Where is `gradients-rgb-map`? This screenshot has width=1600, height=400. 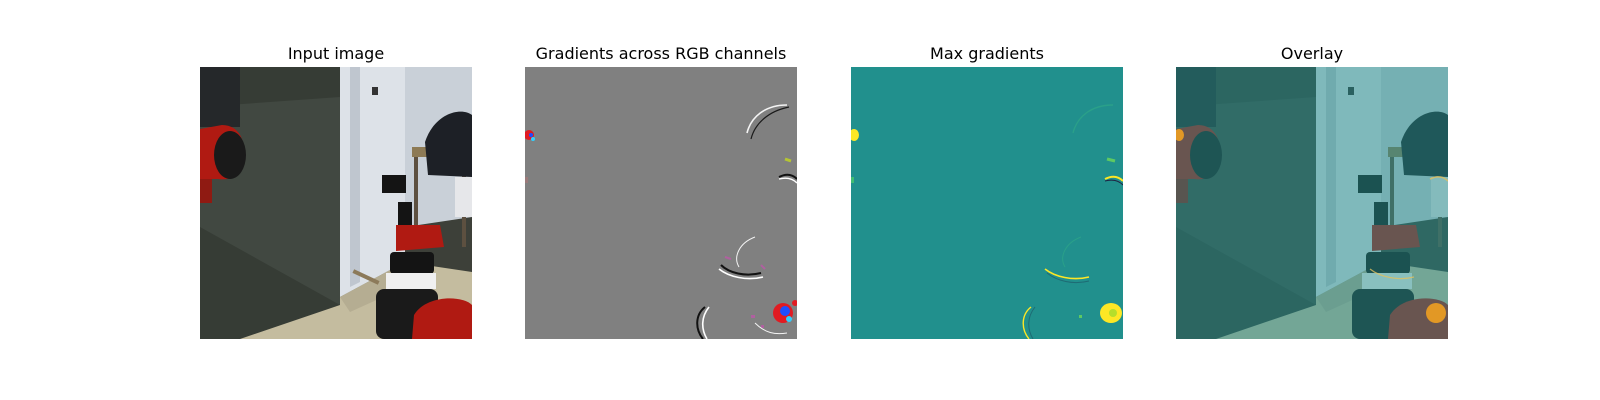
gradients-rgb-map is located at coordinates (661, 203).